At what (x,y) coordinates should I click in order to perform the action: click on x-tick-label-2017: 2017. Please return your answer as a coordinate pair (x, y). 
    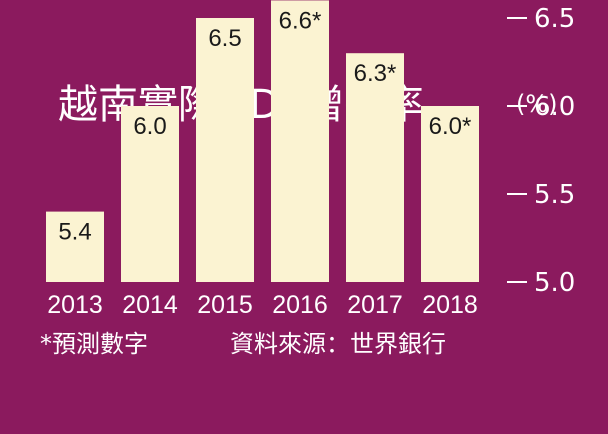
    Looking at the image, I should click on (375, 305).